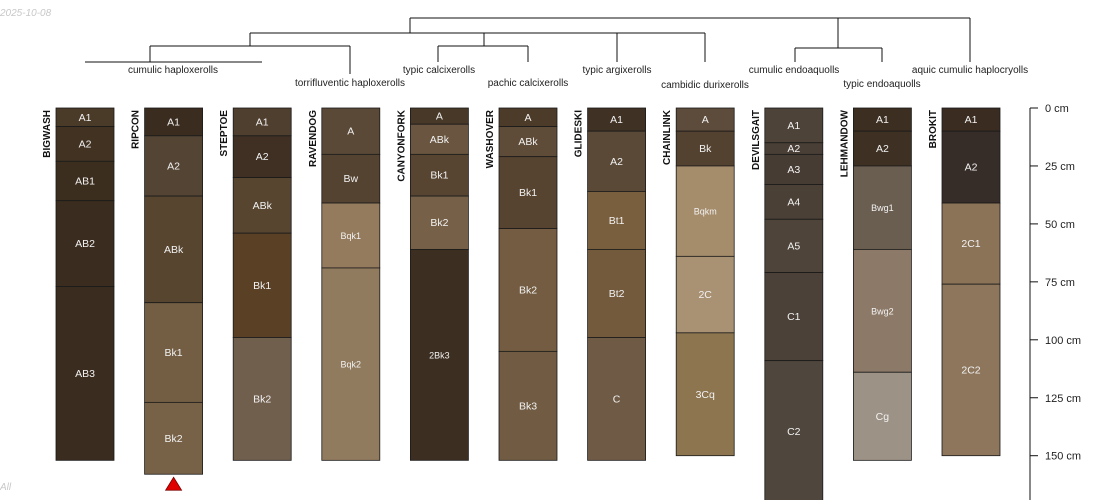 This screenshot has height=500, width=1100. What do you see at coordinates (793, 246) in the screenshot?
I see `horizon-label: A5` at bounding box center [793, 246].